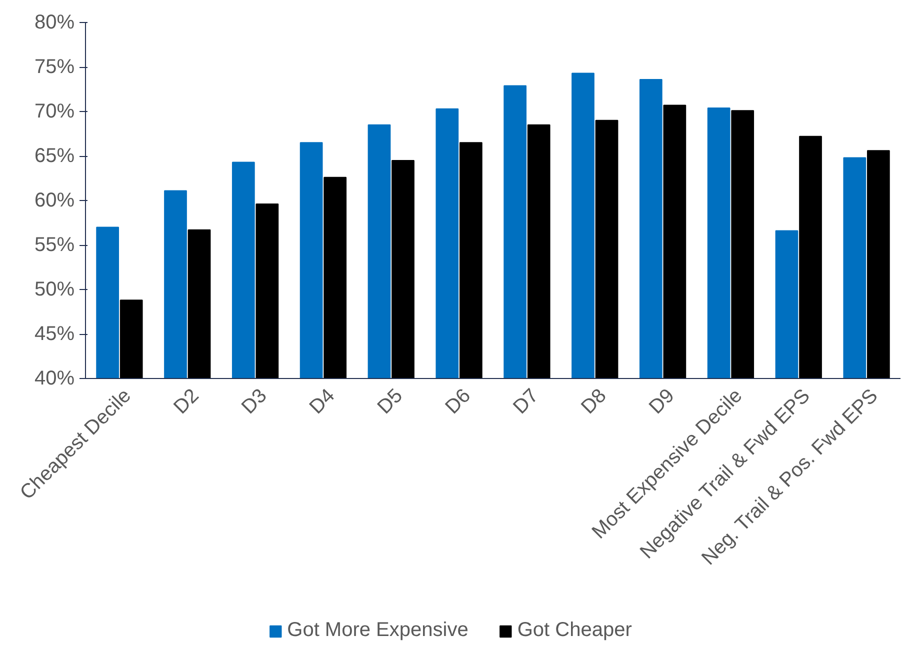 The height and width of the screenshot is (652, 905). What do you see at coordinates (594, 401) in the screenshot?
I see `x-tick-label: D8` at bounding box center [594, 401].